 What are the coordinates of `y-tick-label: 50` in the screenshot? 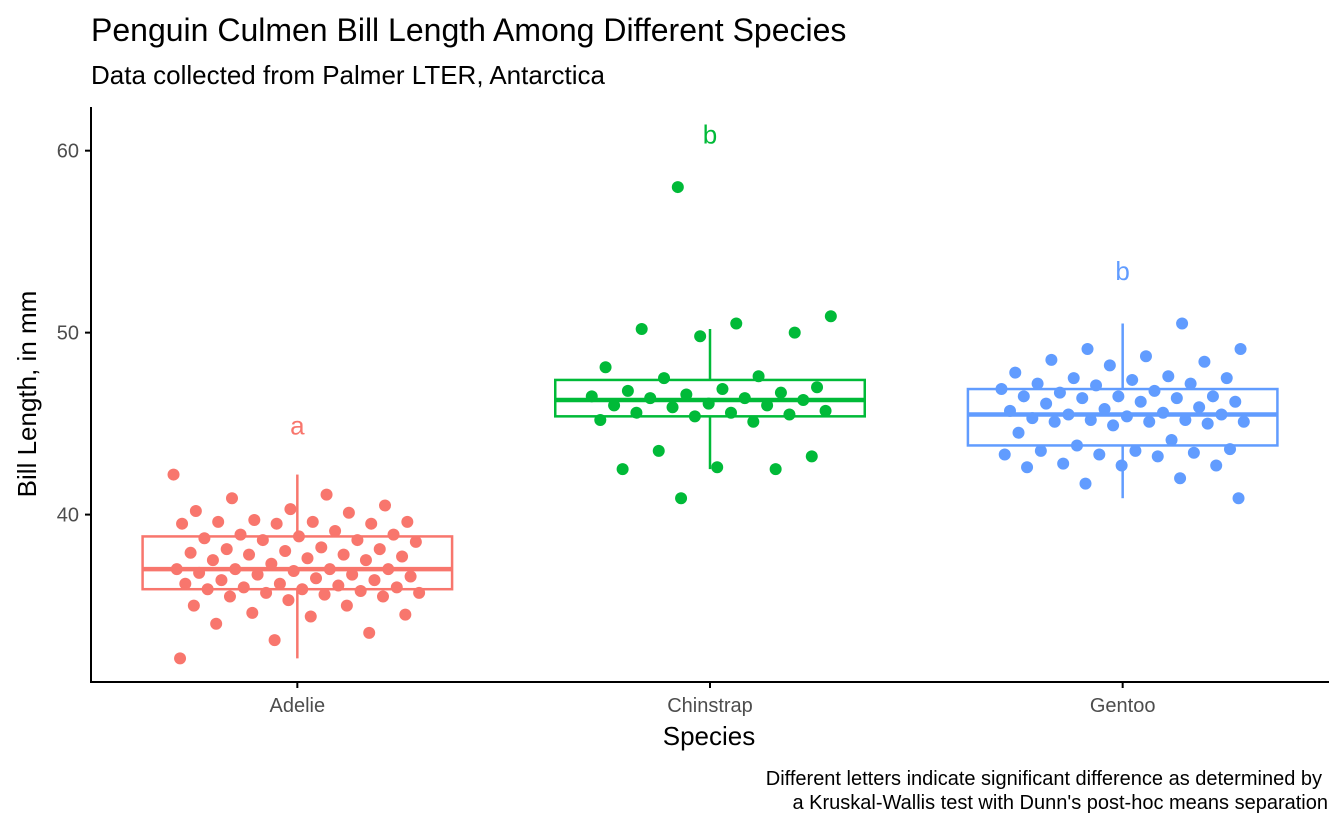 It's located at (68, 334).